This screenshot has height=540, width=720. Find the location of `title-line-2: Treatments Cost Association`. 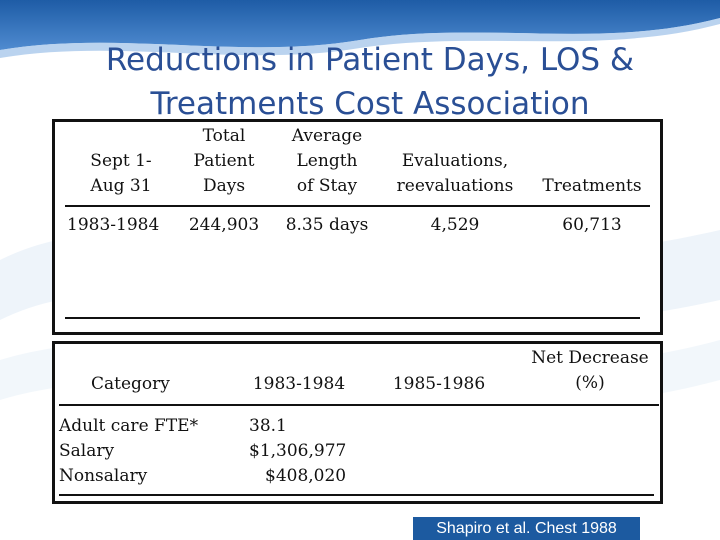

title-line-2: Treatments Cost Association is located at coordinates (370, 104).